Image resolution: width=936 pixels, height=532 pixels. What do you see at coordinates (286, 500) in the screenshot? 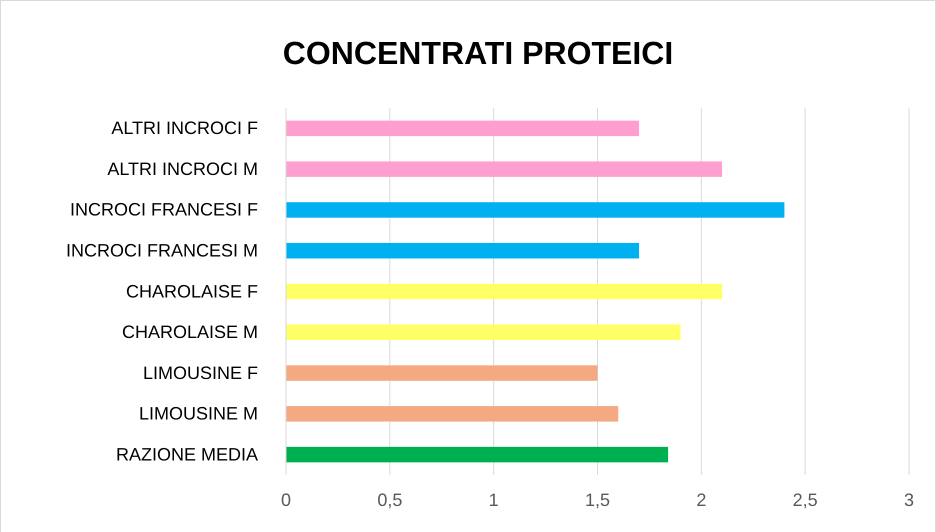
I see `x-tick-label: 0` at bounding box center [286, 500].